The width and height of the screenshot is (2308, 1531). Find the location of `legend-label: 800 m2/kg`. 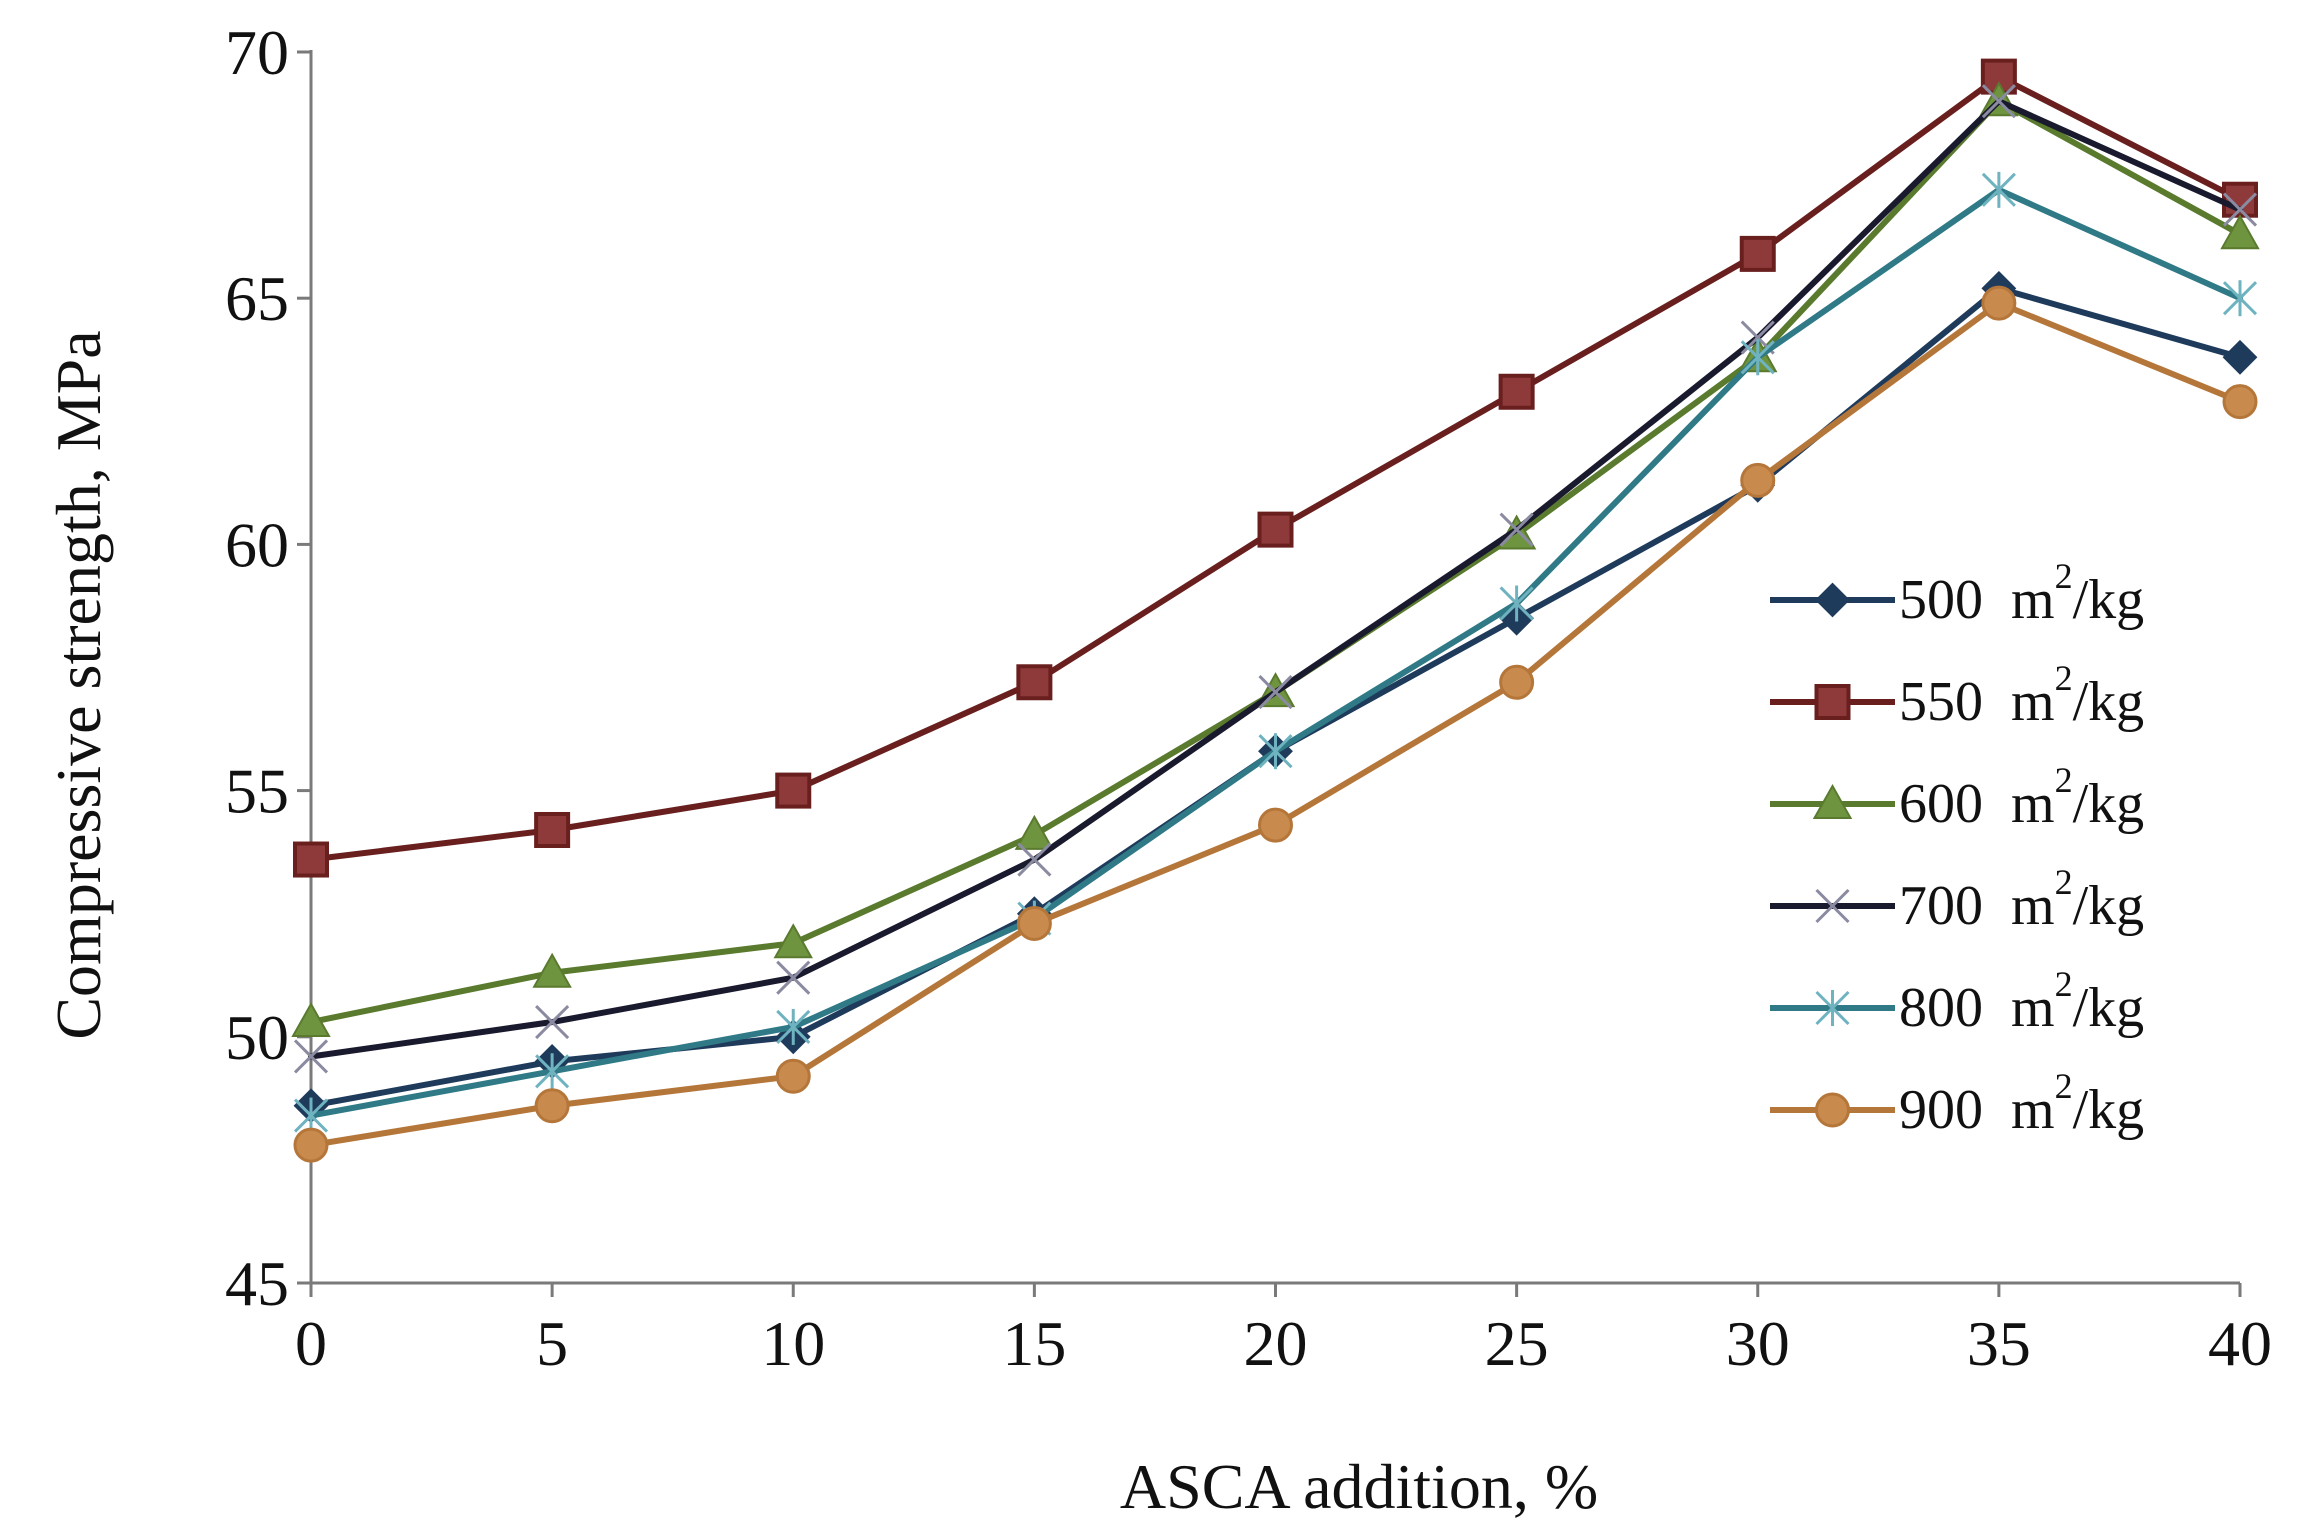

legend-label: 800 m2/kg is located at coordinates (2021, 1001).